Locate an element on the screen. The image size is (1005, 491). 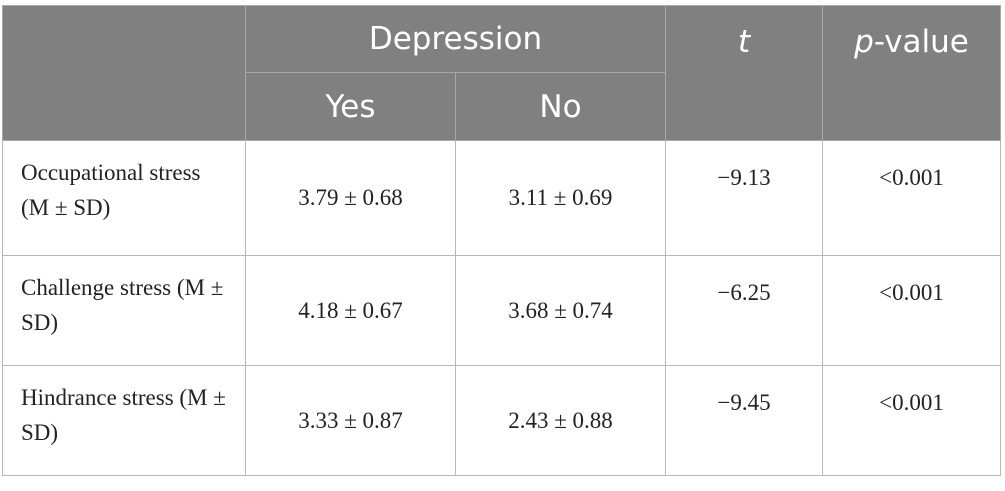
header-text: Yes is located at coordinates (350, 106).